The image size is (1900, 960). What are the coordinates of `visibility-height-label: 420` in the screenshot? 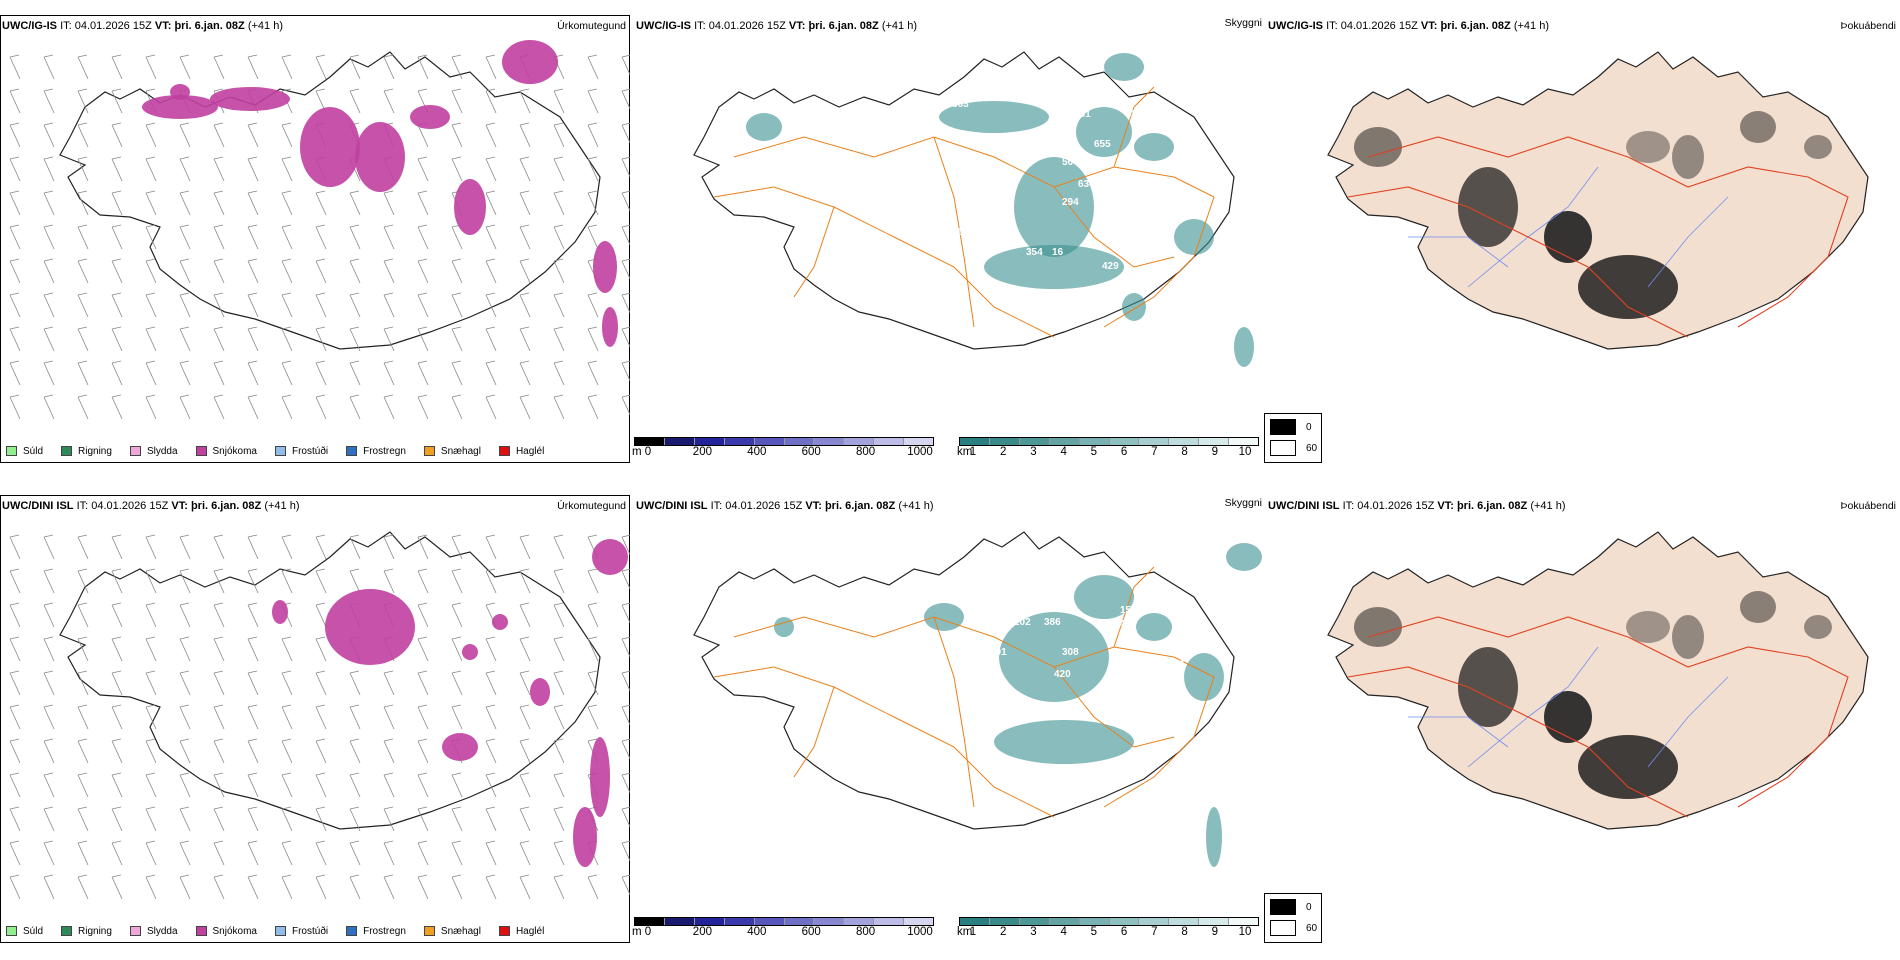 It's located at (1062, 674).